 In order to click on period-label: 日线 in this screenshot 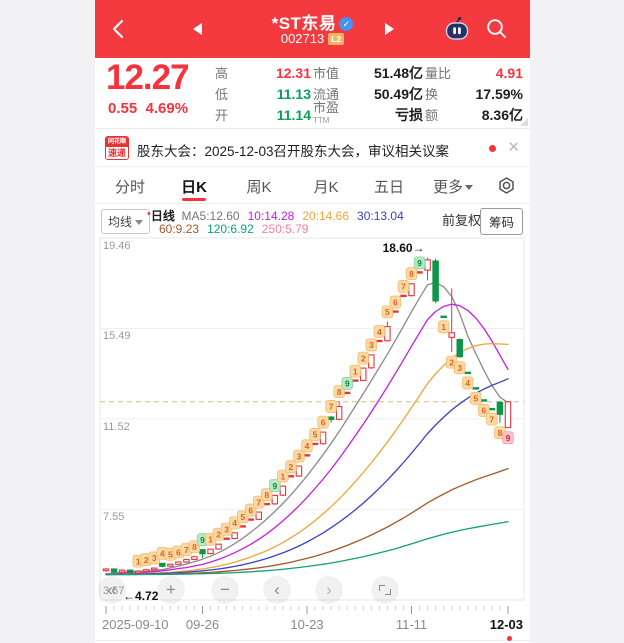, I will do `click(162, 216)`.